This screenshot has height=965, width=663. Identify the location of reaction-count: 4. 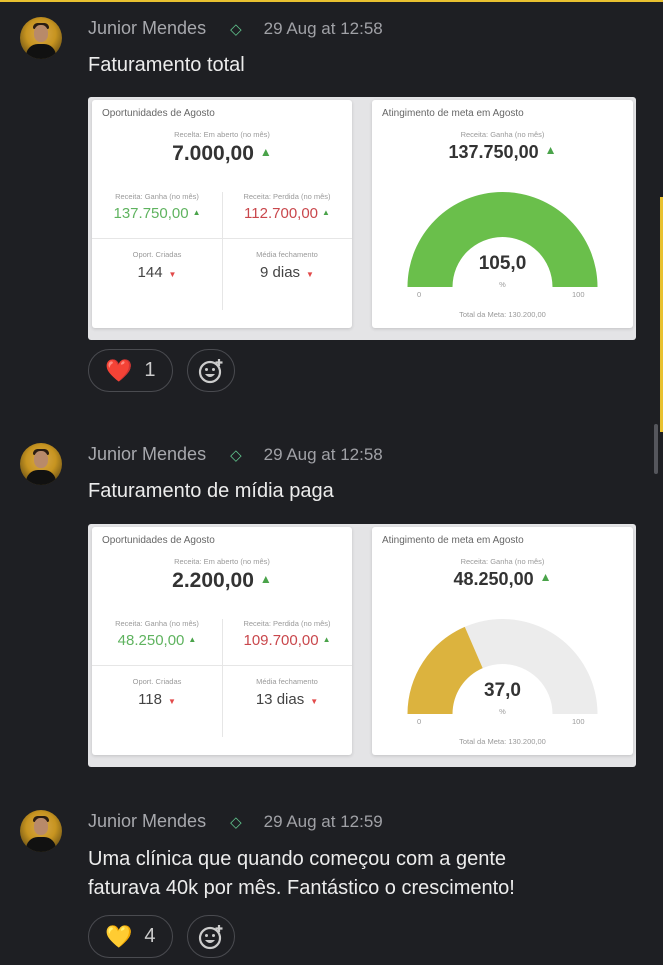
(150, 936).